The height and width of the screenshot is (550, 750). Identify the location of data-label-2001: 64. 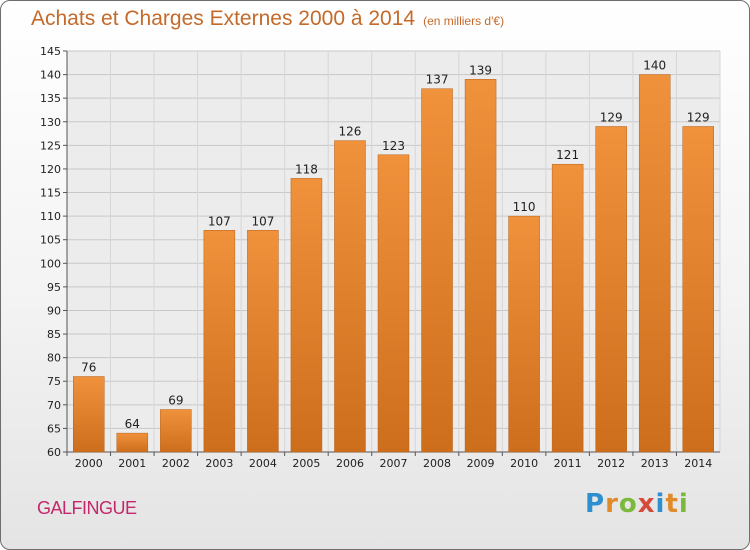
(132, 424).